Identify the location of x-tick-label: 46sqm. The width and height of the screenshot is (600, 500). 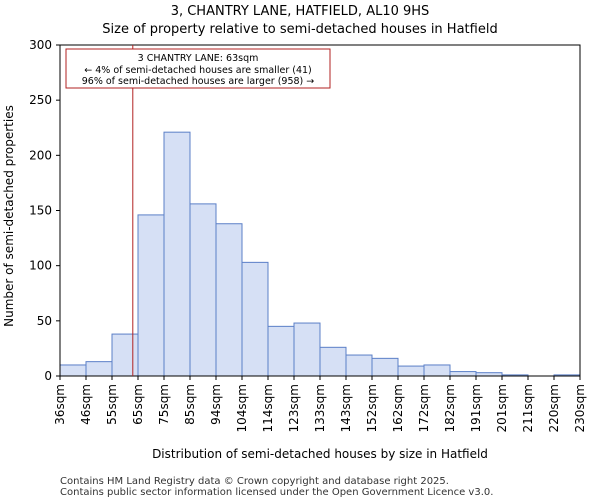
(86, 404).